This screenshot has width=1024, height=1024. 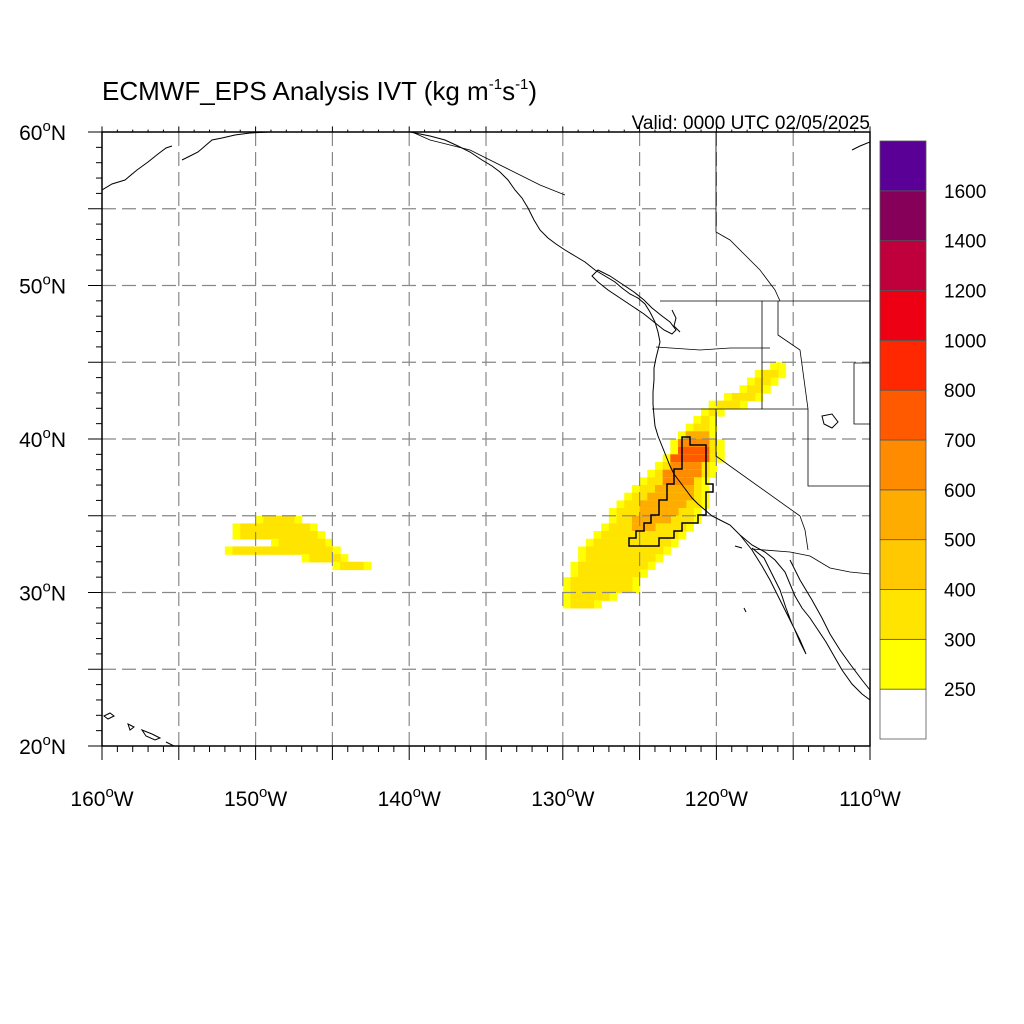 What do you see at coordinates (860, 146) in the screenshot?
I see `hudson-bay-coast` at bounding box center [860, 146].